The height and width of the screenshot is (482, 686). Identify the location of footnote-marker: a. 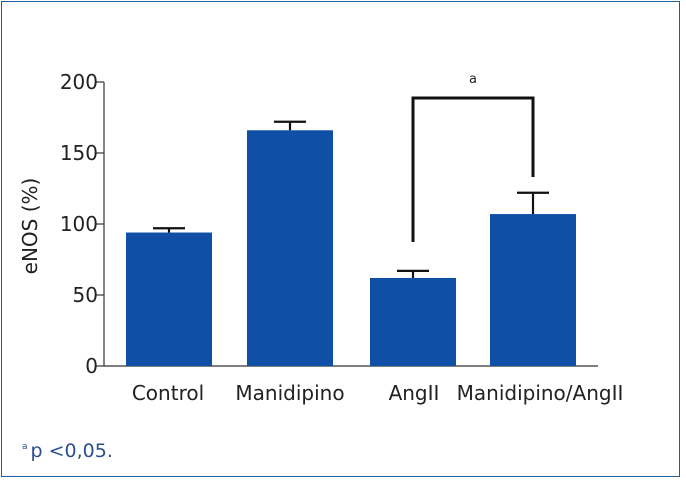
(25, 447).